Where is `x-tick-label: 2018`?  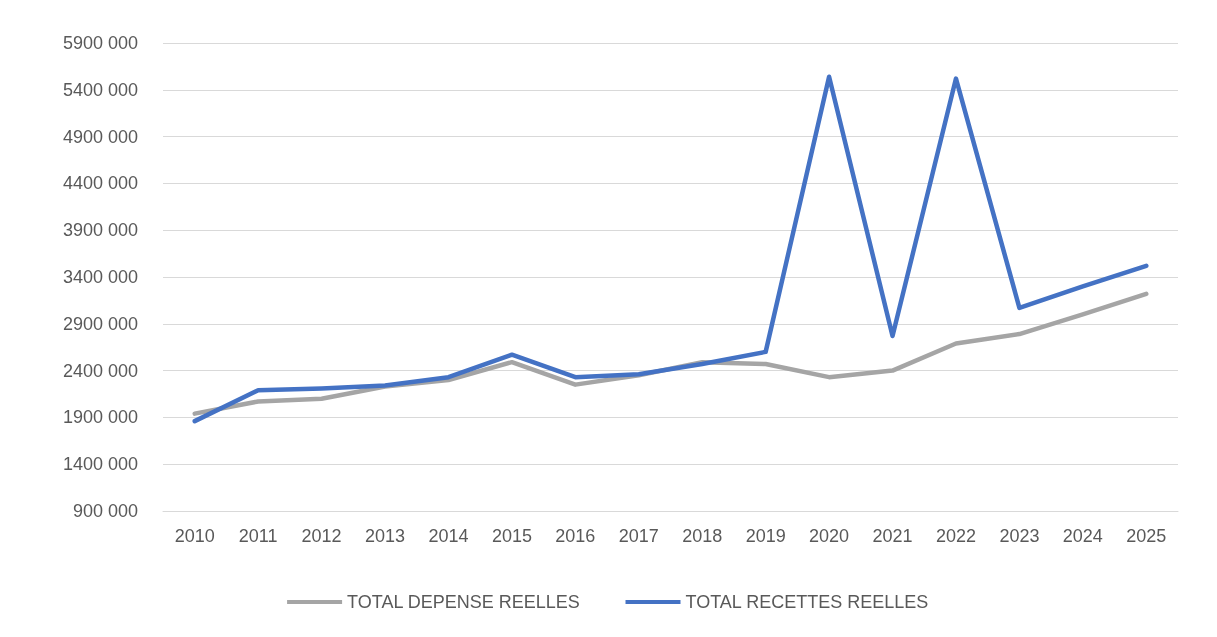
x-tick-label: 2018 is located at coordinates (702, 536).